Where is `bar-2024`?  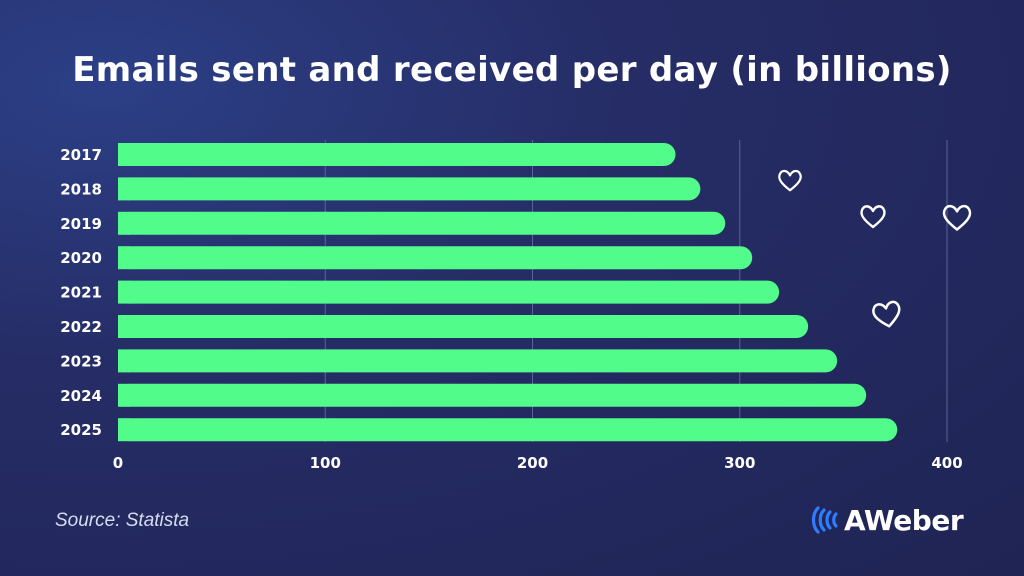 bar-2024 is located at coordinates (492, 395).